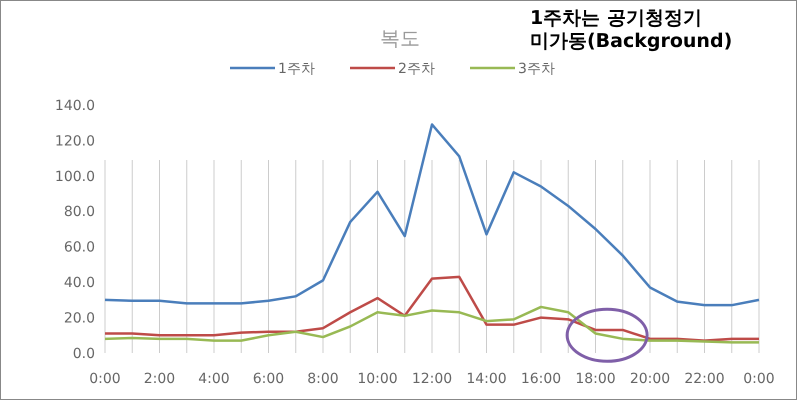  Describe the element at coordinates (79, 318) in the screenshot. I see `y-tick-label: 20.0` at that location.